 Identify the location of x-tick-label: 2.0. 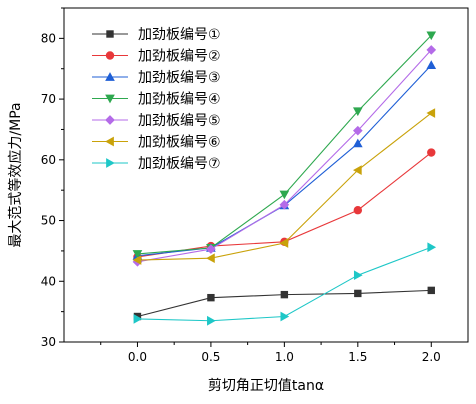
(431, 357).